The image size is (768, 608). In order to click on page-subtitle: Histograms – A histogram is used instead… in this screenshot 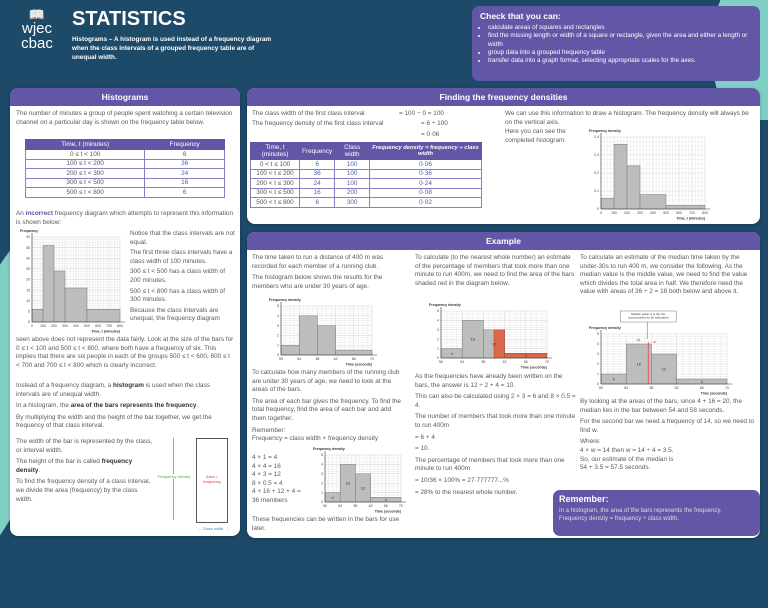, I will do `click(172, 48)`.